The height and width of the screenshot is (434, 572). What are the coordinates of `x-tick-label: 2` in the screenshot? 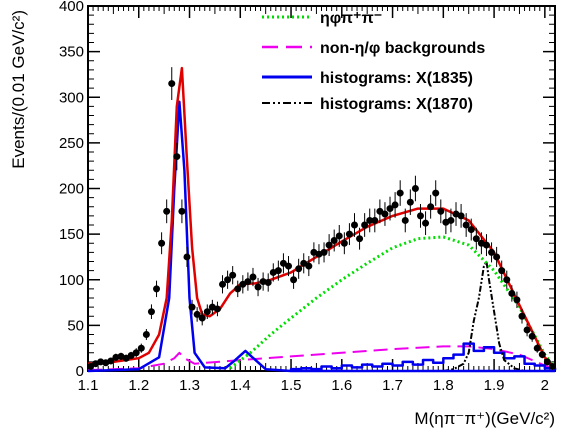 It's located at (545, 385).